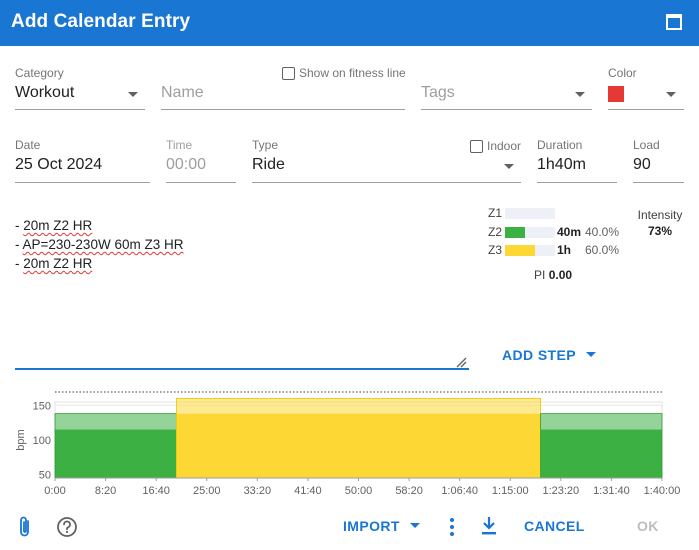 This screenshot has height=550, width=699. Describe the element at coordinates (42, 441) in the screenshot. I see `y-tick-label: 100` at that location.